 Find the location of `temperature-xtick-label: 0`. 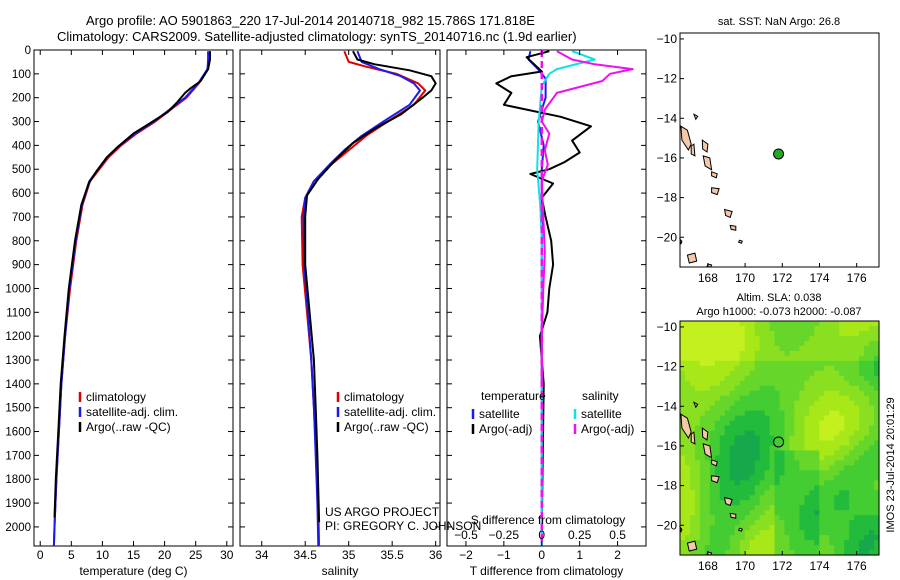

temperature-xtick-label: 0 is located at coordinates (40, 555).